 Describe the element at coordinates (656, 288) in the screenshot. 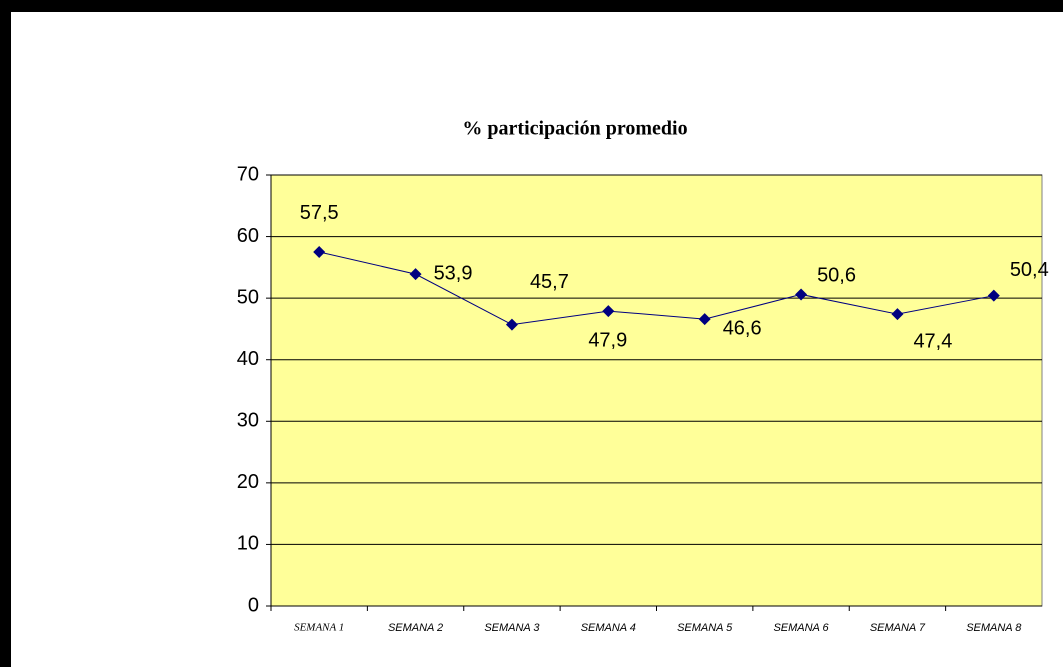

I see `data-line` at that location.